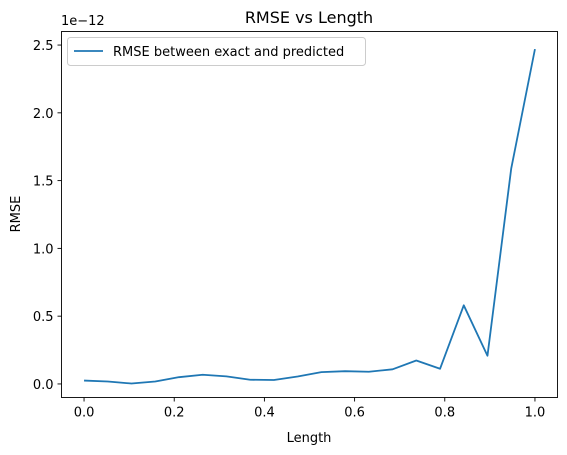 Image resolution: width=567 pixels, height=455 pixels. Describe the element at coordinates (43, 317) in the screenshot. I see `y-tick-label: 0.5` at that location.